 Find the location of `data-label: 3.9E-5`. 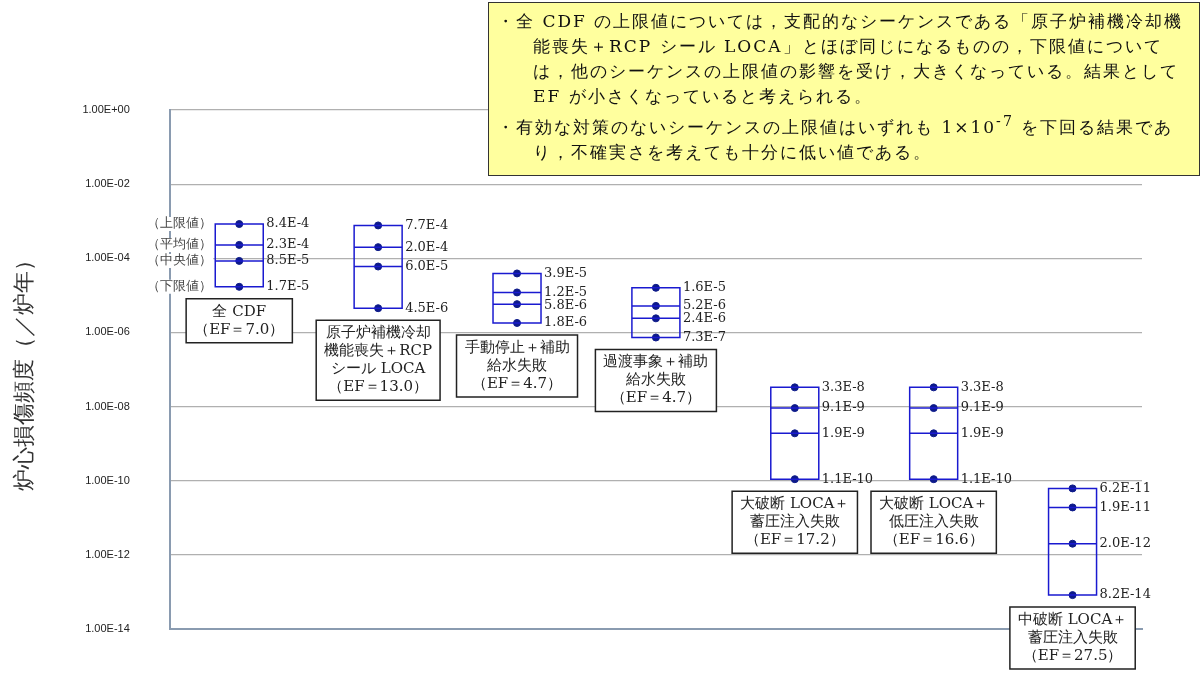

data-label: 3.9E-5 is located at coordinates (566, 272).